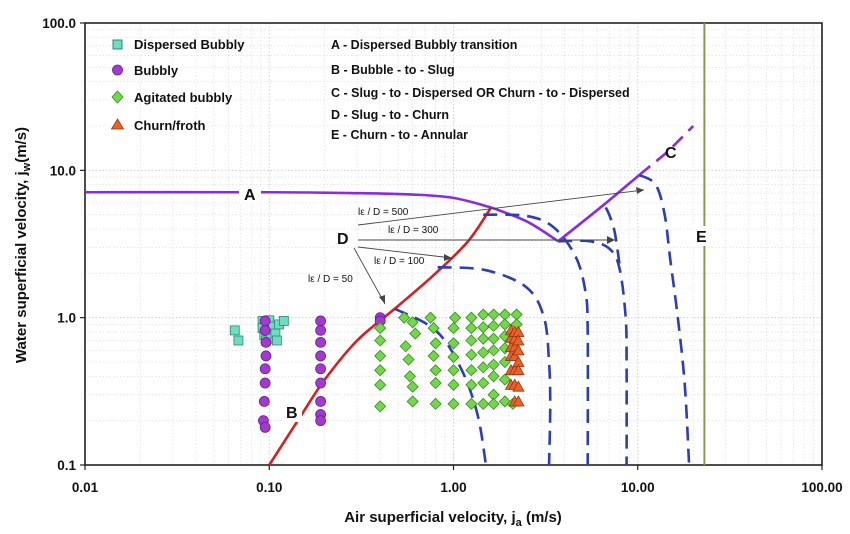 This screenshot has width=850, height=534. Describe the element at coordinates (611, 240) in the screenshot. I see `arrow-300-head` at that location.